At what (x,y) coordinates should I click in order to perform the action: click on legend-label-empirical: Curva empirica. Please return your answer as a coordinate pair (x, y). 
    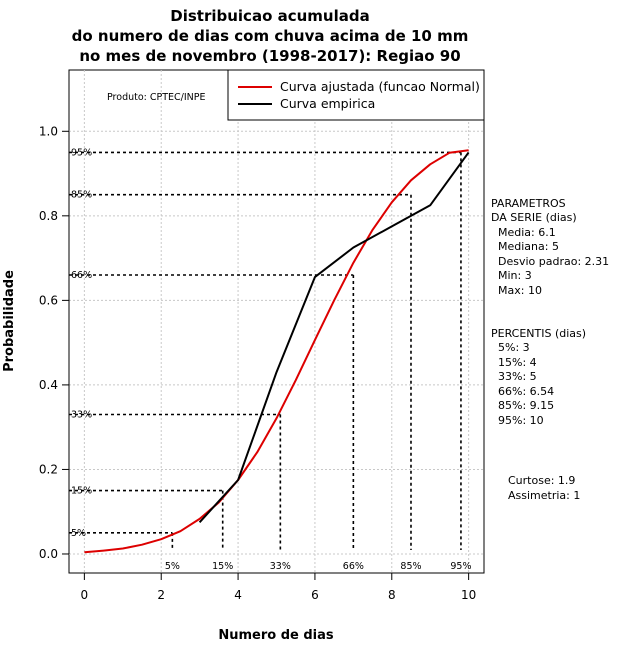
    Looking at the image, I should click on (327, 103).